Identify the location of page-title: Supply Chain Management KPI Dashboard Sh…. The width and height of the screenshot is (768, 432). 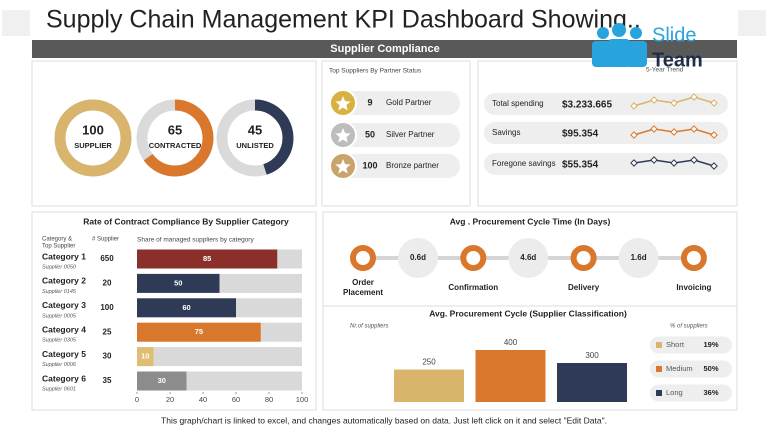
(343, 20).